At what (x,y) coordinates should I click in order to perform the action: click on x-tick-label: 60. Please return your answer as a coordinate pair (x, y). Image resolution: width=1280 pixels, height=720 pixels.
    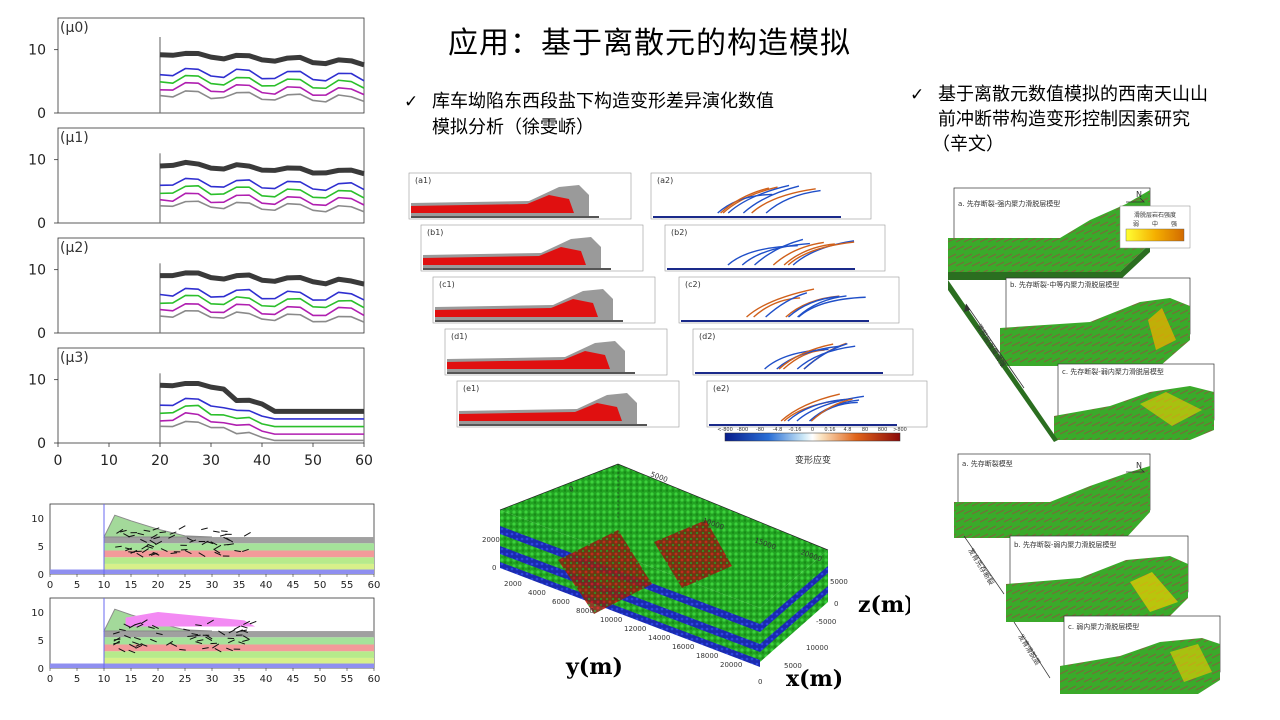
    Looking at the image, I should click on (374, 585).